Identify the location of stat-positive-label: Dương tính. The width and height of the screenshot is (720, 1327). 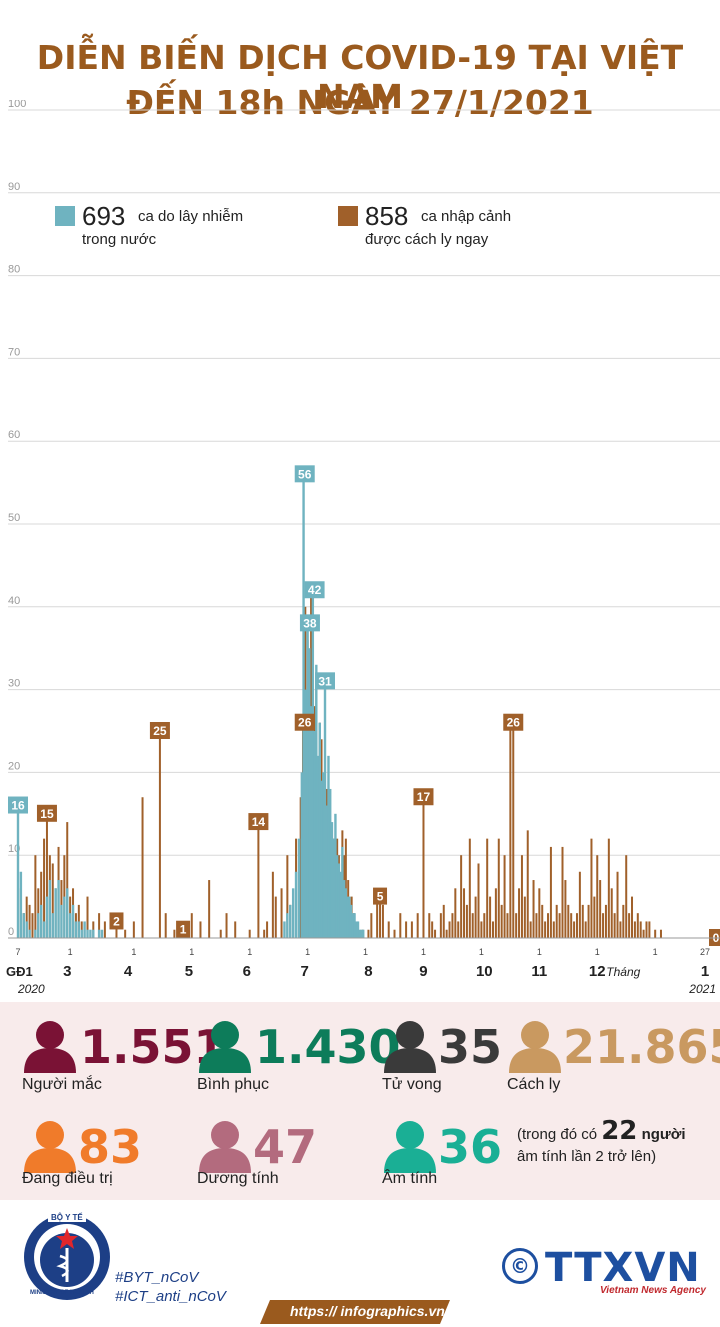
(238, 1178).